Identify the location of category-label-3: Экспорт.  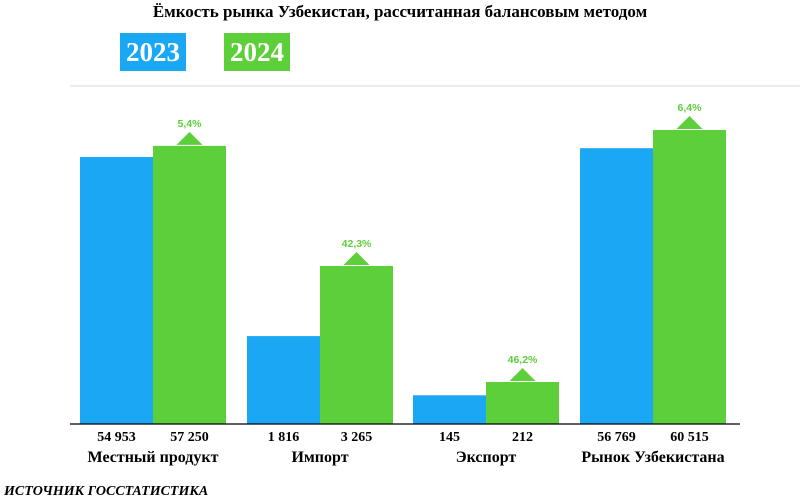
(486, 457).